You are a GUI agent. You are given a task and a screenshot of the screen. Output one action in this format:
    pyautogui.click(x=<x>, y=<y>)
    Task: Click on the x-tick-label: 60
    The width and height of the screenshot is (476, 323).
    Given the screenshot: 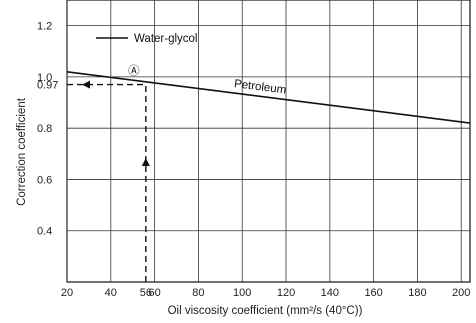 What is the action you would take?
    pyautogui.click(x=154, y=293)
    